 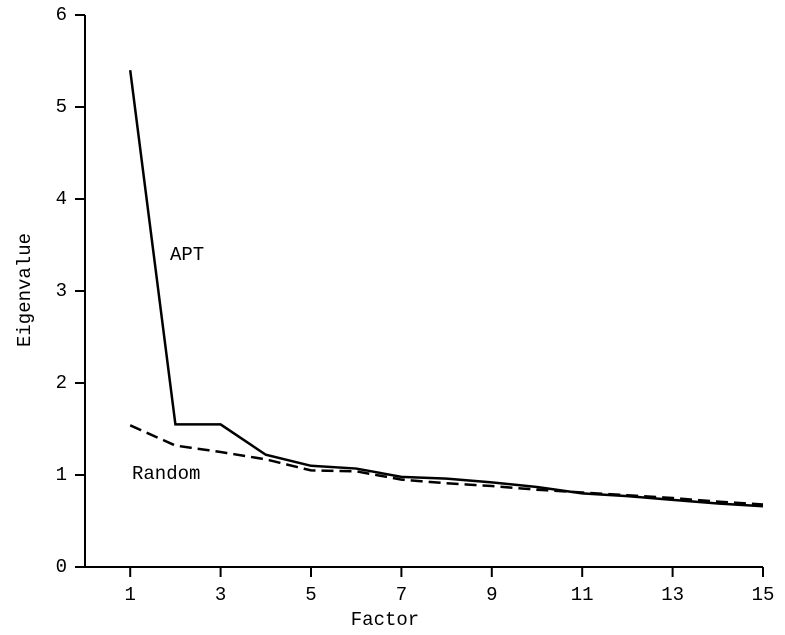 I want to click on y-tick-label: 1, so click(x=61, y=475).